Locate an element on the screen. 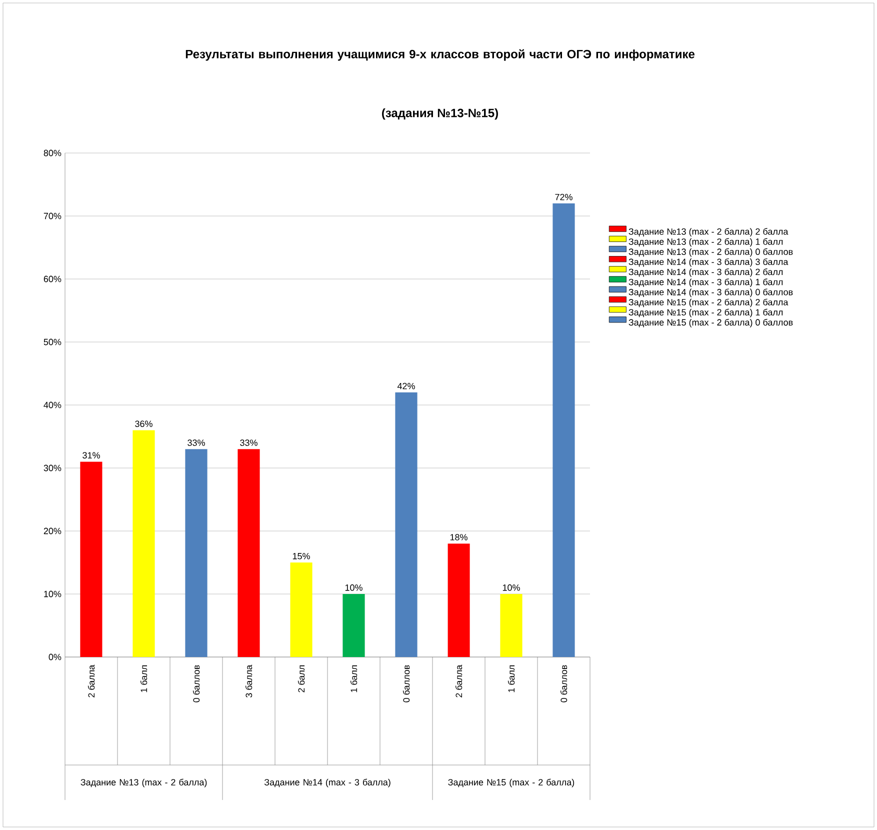 The height and width of the screenshot is (830, 877). x-tick-label: 3 балла is located at coordinates (248, 681).